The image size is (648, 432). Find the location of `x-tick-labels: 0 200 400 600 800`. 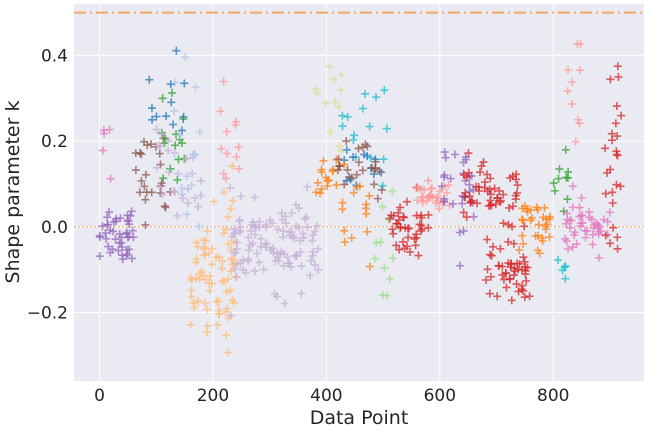

x-tick-labels: 0 200 400 600 800 is located at coordinates (331, 396).